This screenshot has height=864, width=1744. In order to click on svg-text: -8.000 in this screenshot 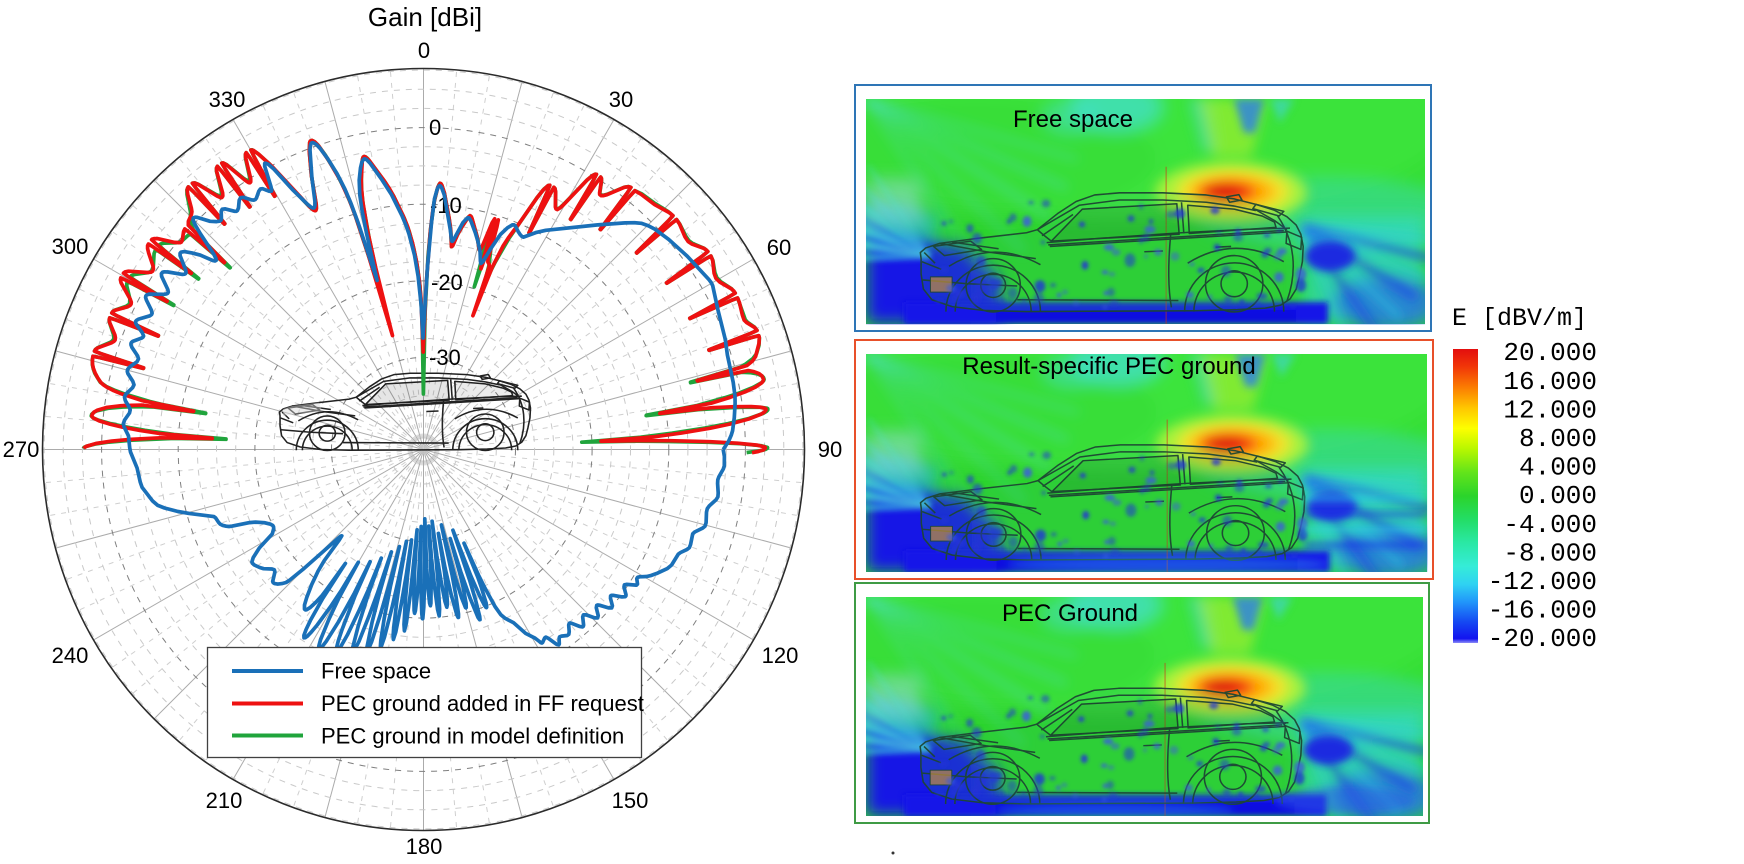, I will do `click(1550, 553)`.